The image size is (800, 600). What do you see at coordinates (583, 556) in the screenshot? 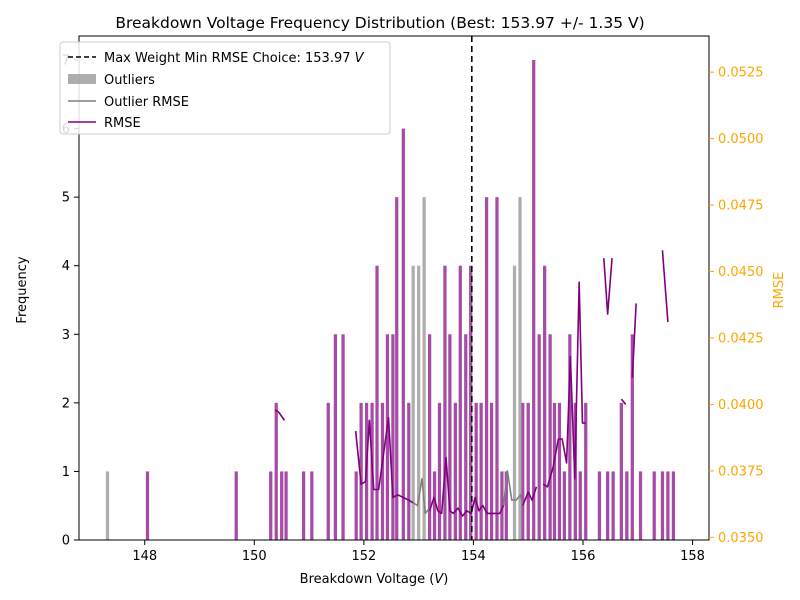
I see `x-tick-label-4: 156` at bounding box center [583, 556].